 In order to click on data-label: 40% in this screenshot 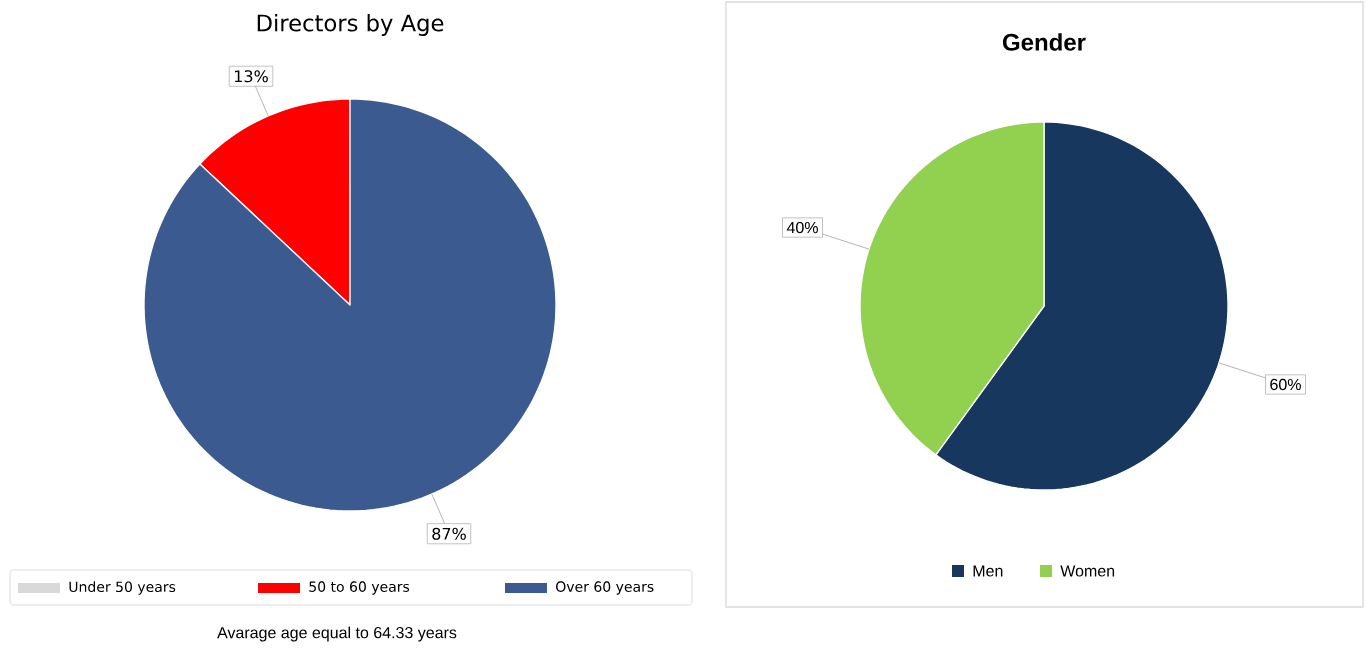, I will do `click(802, 227)`.